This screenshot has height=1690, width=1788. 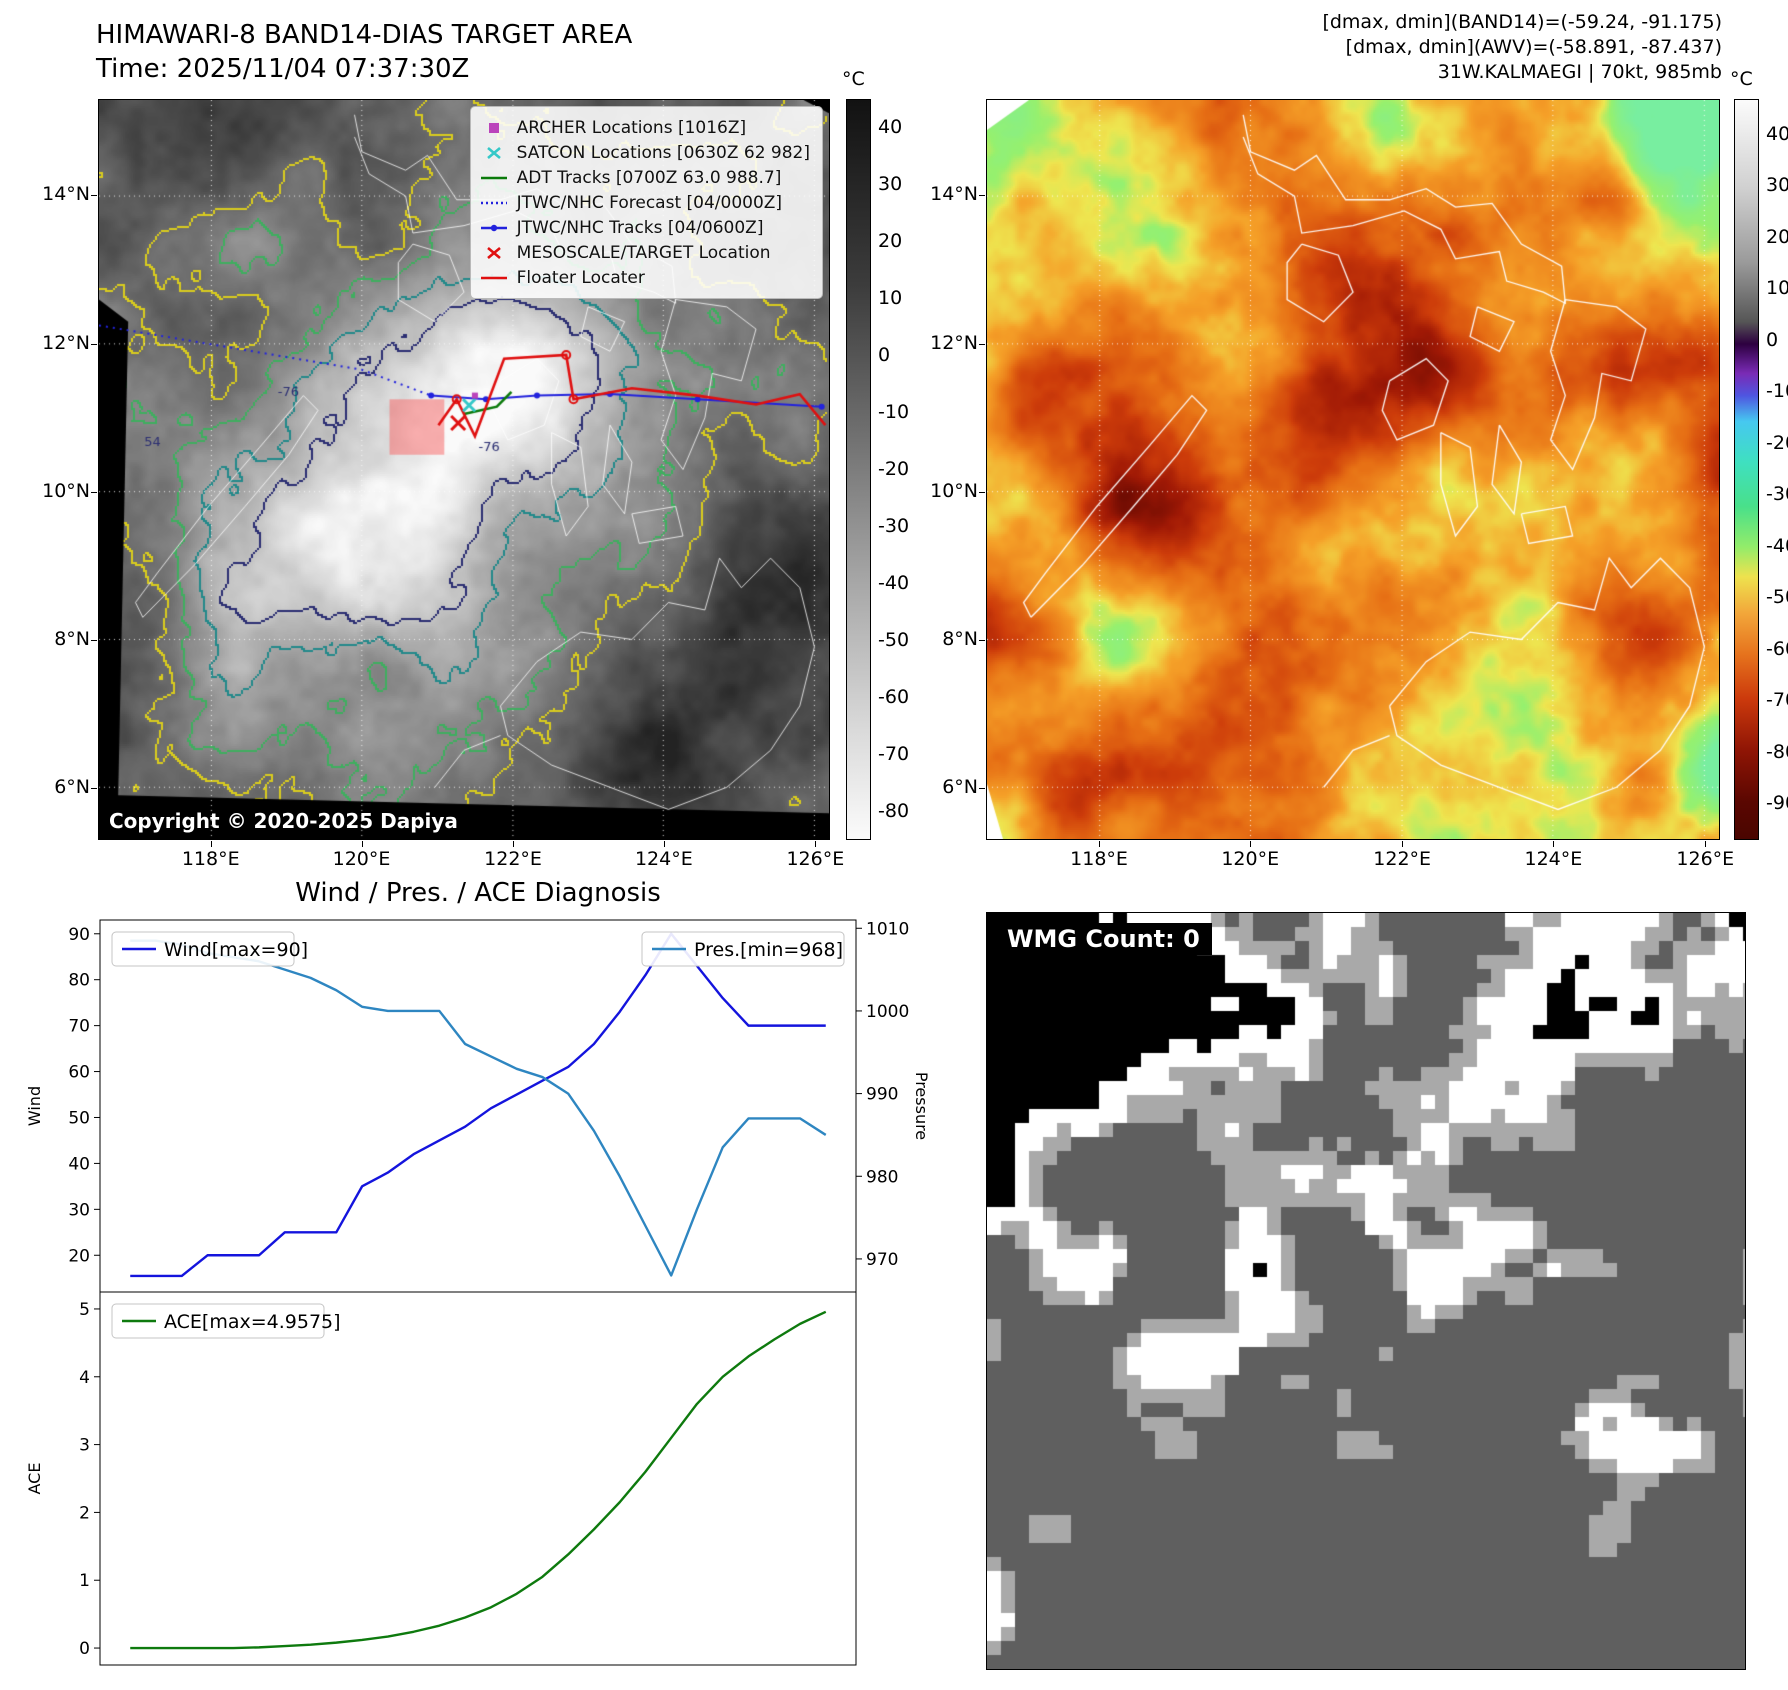 What do you see at coordinates (84, 1513) in the screenshot?
I see `y-tick-label: 2` at bounding box center [84, 1513].